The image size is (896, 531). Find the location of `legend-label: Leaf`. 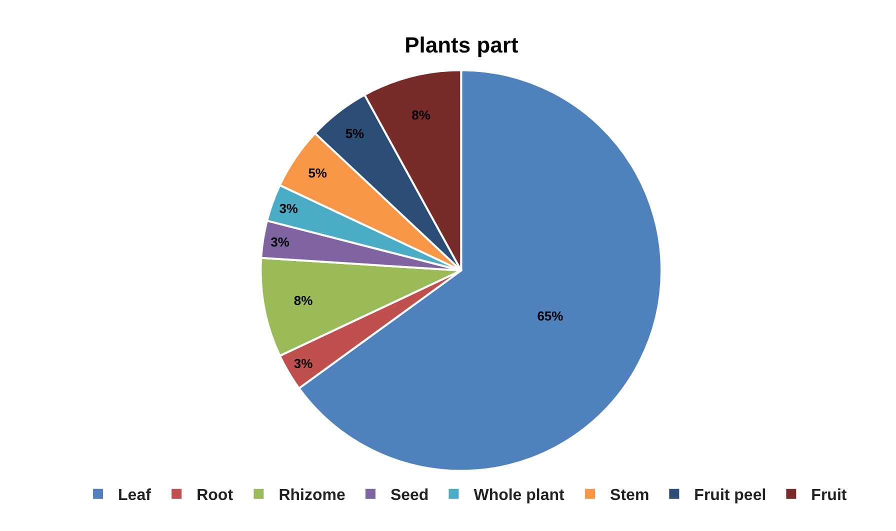

legend-label: Leaf is located at coordinates (135, 495).